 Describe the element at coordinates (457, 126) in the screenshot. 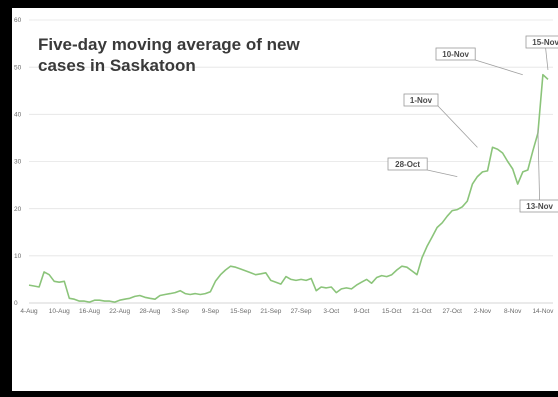

I see `callout-leader-1-nov` at that location.